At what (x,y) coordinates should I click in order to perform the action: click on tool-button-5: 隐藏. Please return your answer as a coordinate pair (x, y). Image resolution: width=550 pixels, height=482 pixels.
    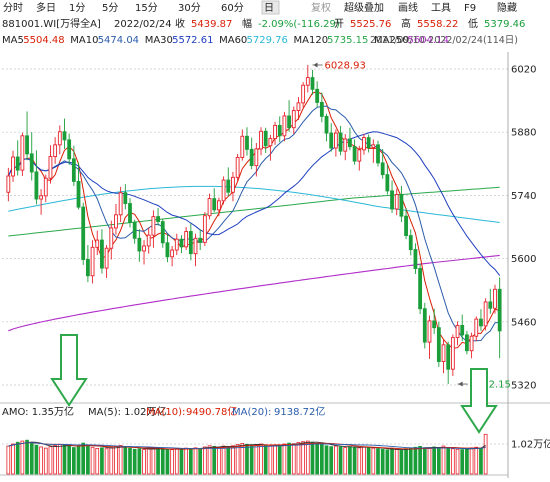
    Looking at the image, I should click on (507, 8).